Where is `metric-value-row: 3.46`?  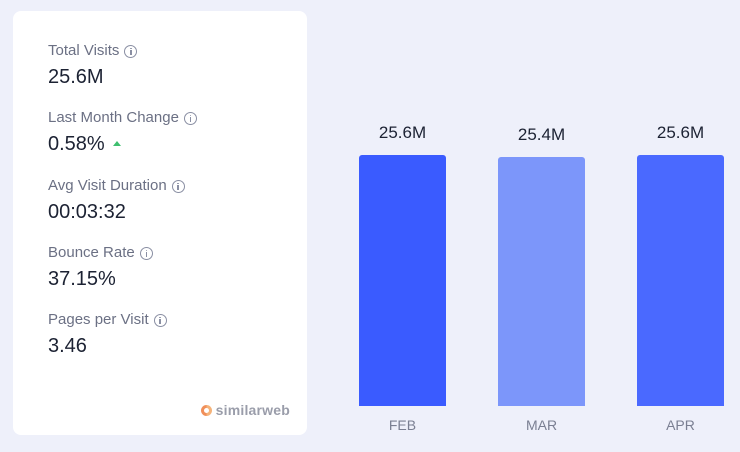 metric-value-row: 3.46 is located at coordinates (107, 346).